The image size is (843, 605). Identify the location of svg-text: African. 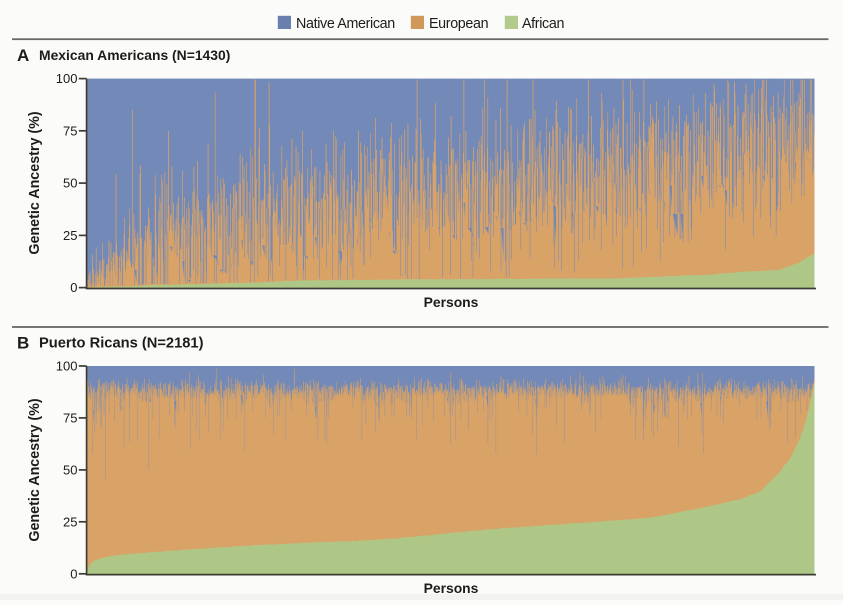
(543, 24).